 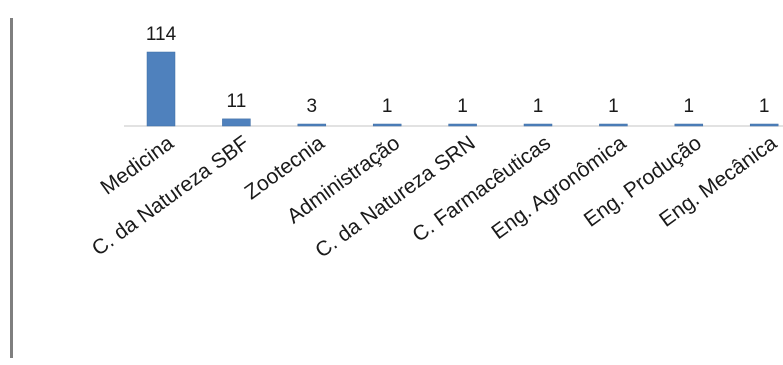 I want to click on category-tick-label: C. Farmacêuticas, so click(x=481, y=188).